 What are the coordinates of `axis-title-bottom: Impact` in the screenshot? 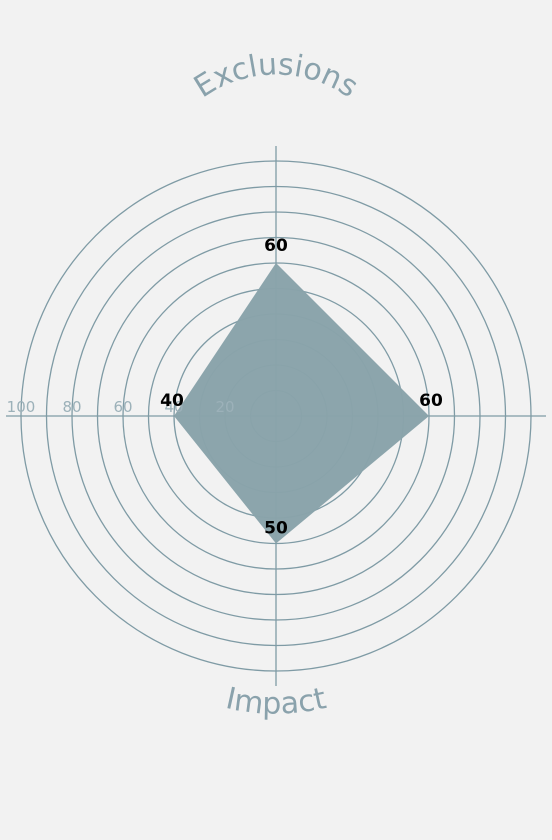 It's located at (276, 701).